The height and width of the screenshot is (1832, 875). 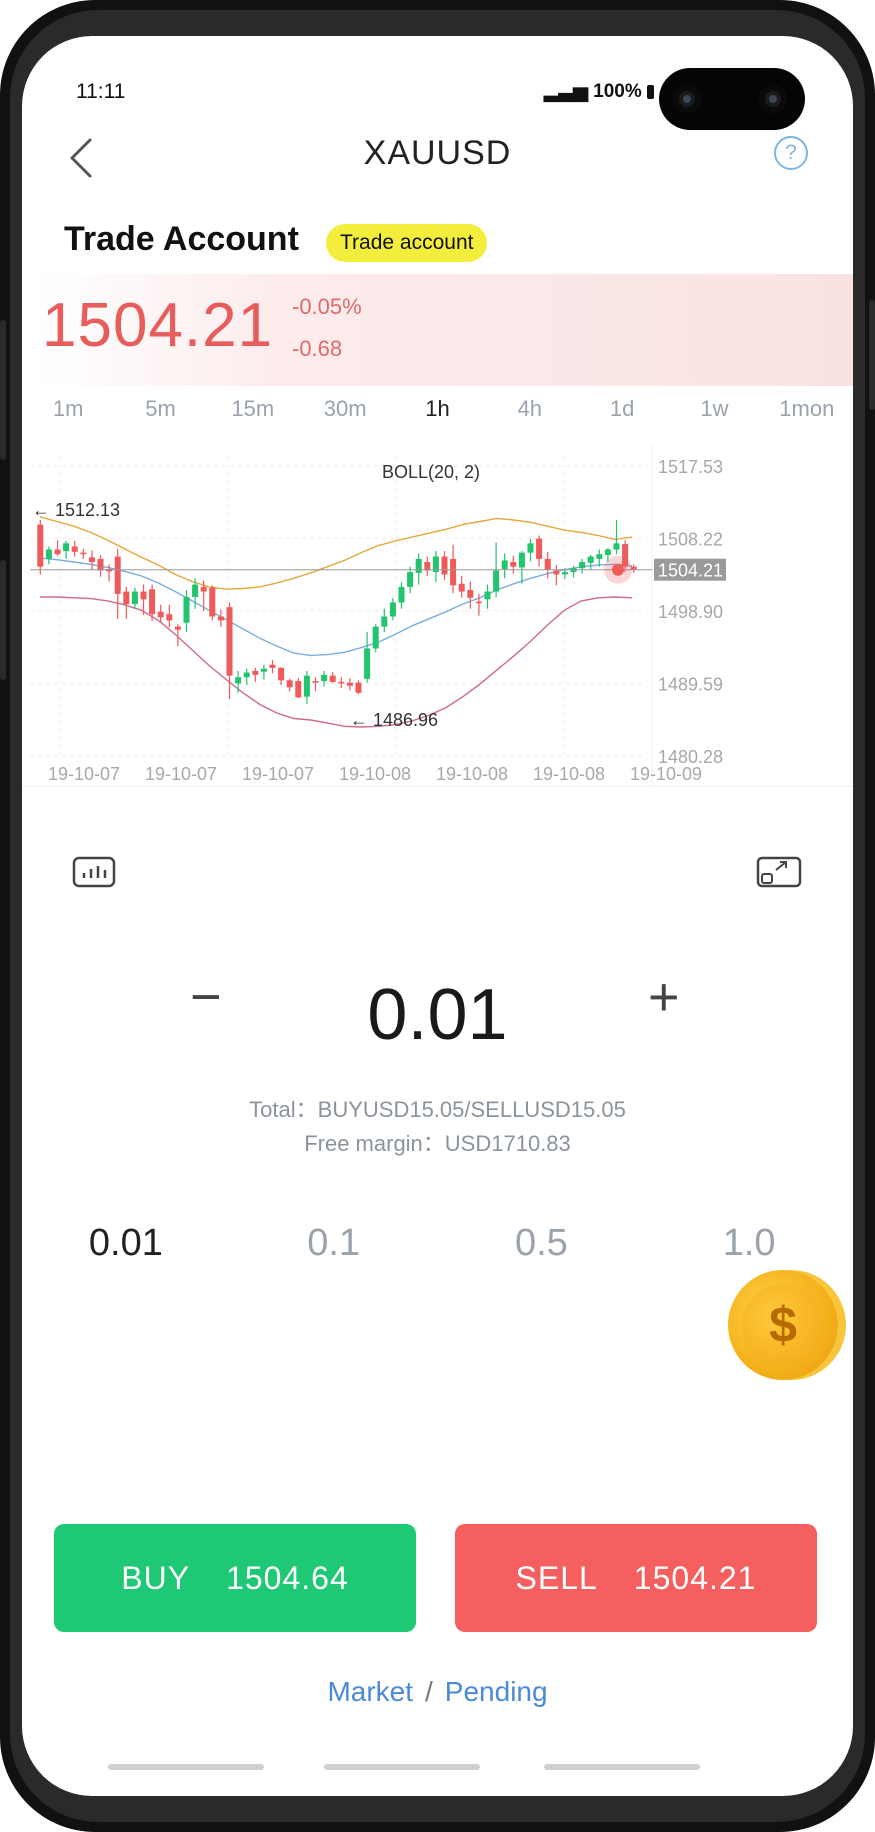 I want to click on tab-timeframe-5m: 5m, so click(x=160, y=408).